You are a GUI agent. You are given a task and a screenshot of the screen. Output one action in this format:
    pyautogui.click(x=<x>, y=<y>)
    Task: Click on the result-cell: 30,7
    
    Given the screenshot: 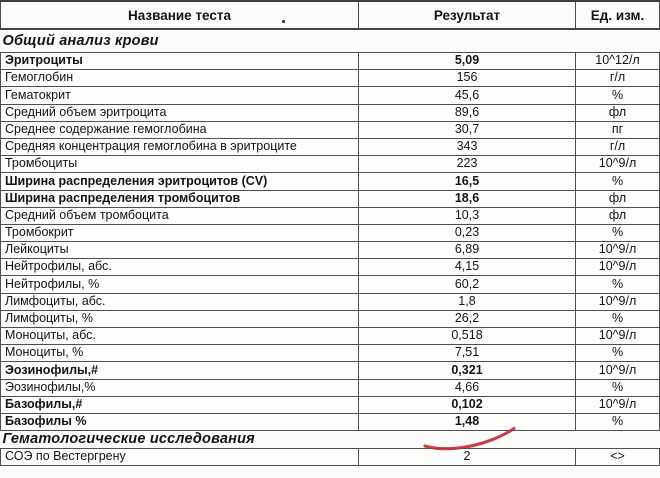 What is the action you would take?
    pyautogui.click(x=467, y=129)
    